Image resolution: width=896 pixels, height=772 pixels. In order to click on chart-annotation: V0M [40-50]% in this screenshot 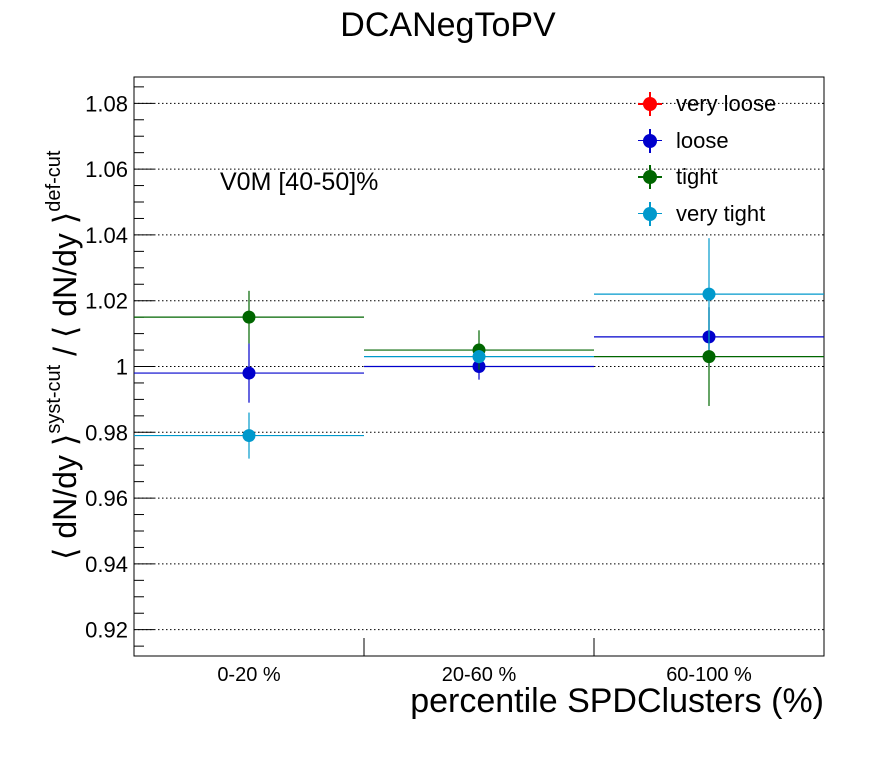, I will do `click(299, 182)`.